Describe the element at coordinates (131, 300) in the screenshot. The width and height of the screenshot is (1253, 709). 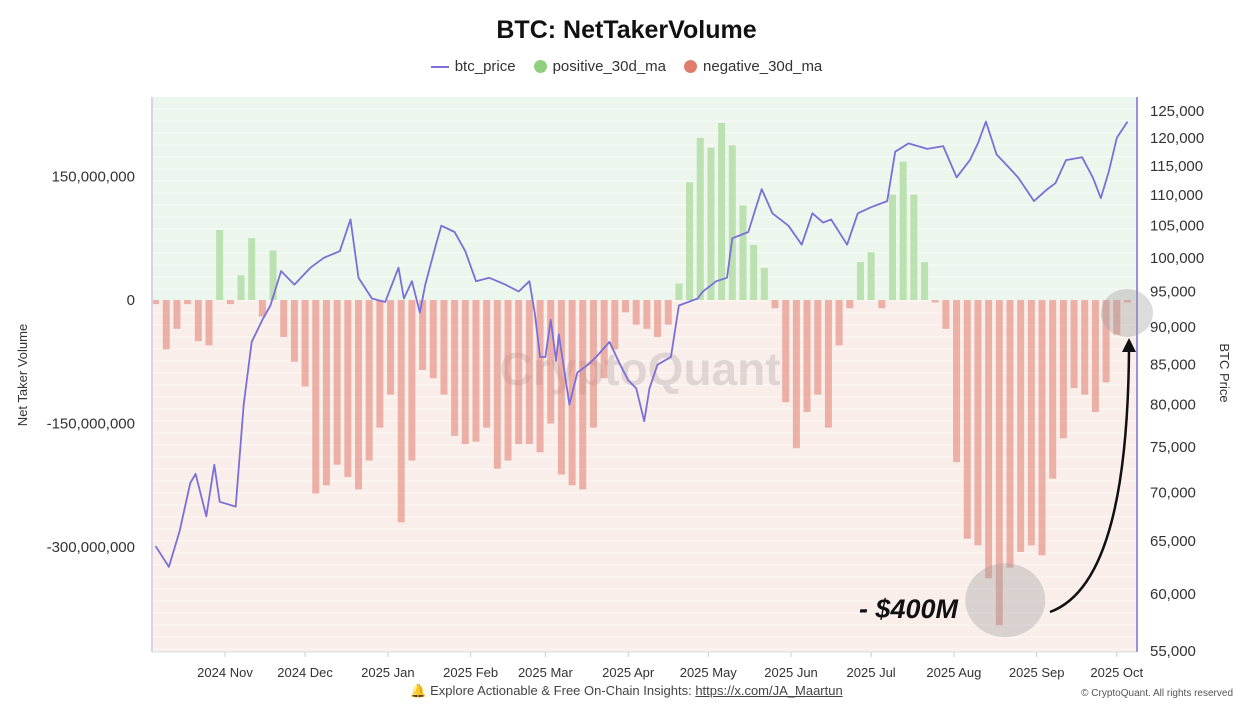
I see `left-tick-label: 0` at that location.